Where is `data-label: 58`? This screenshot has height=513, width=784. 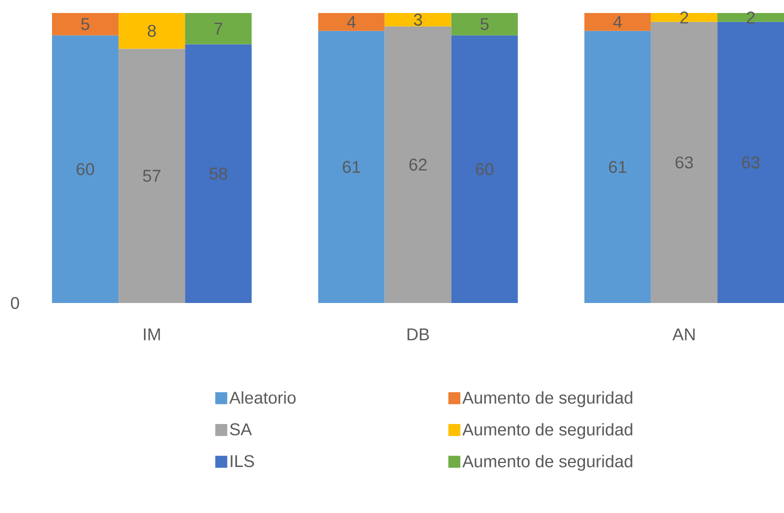
data-label: 58 is located at coordinates (219, 174).